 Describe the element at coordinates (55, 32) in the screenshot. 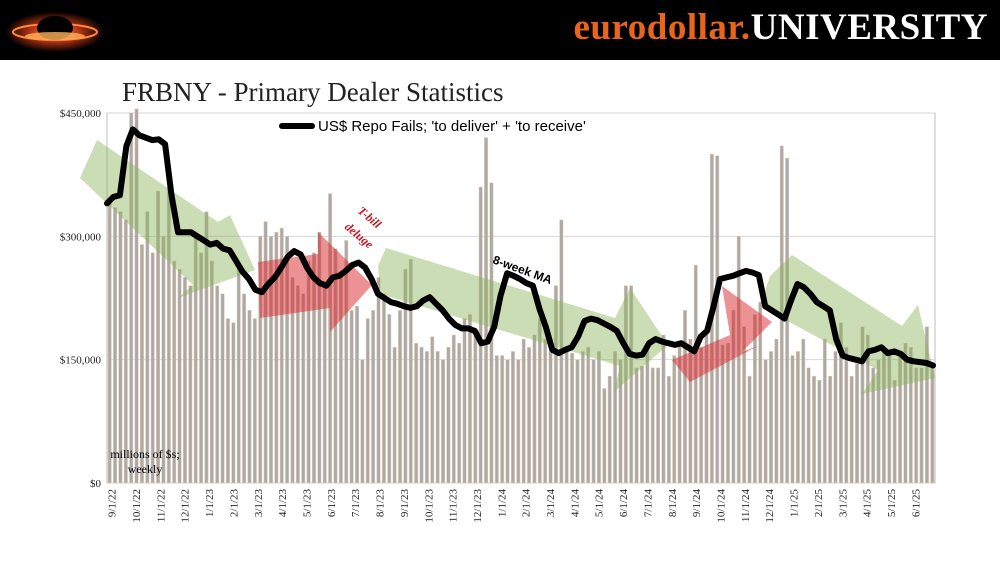

I see `bowl-logo-icon` at that location.